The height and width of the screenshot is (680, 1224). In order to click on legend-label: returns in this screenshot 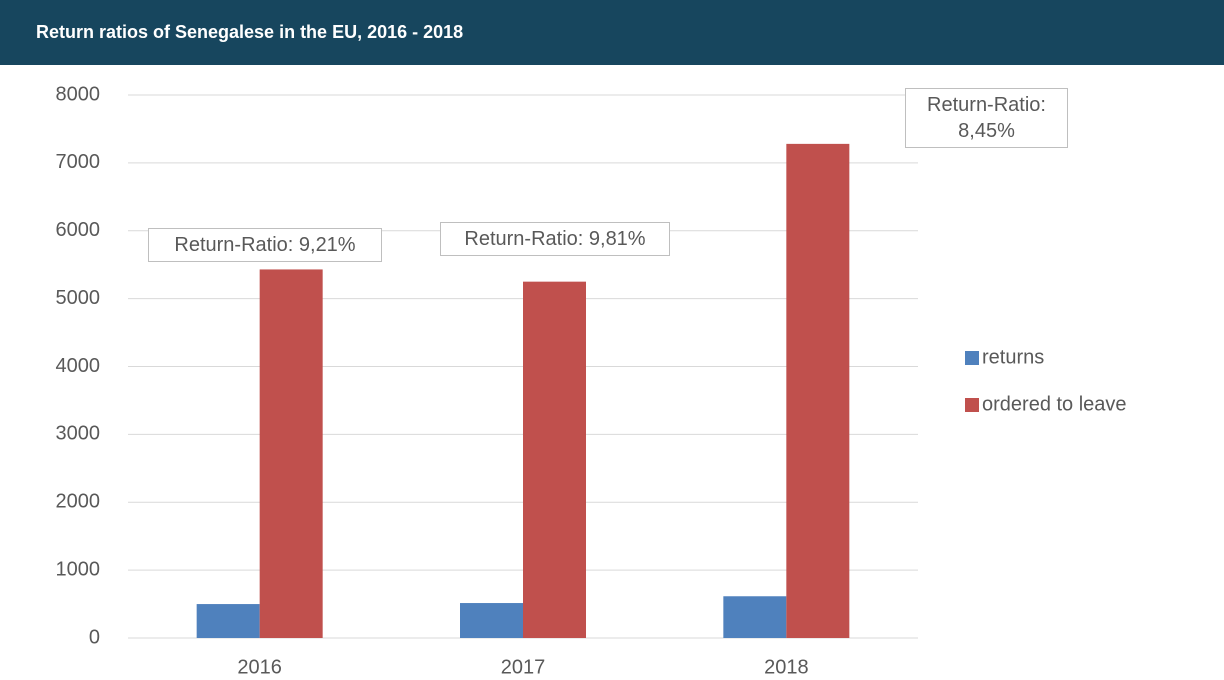, I will do `click(1013, 357)`.